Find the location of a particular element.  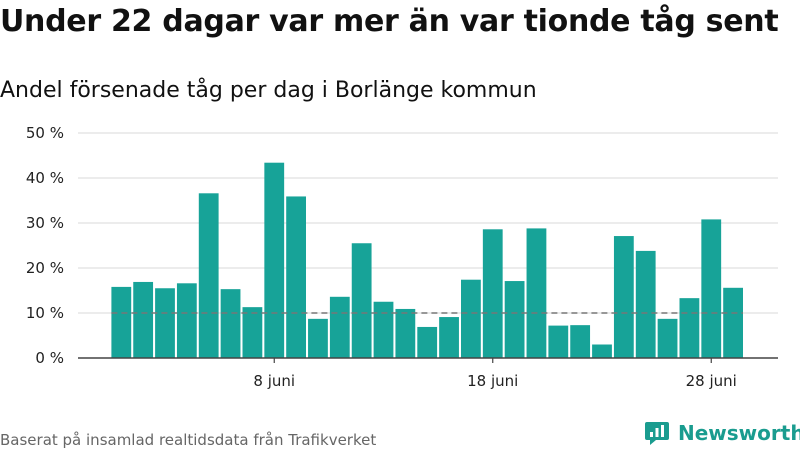

y-tick-label: 40 % is located at coordinates (45, 178).